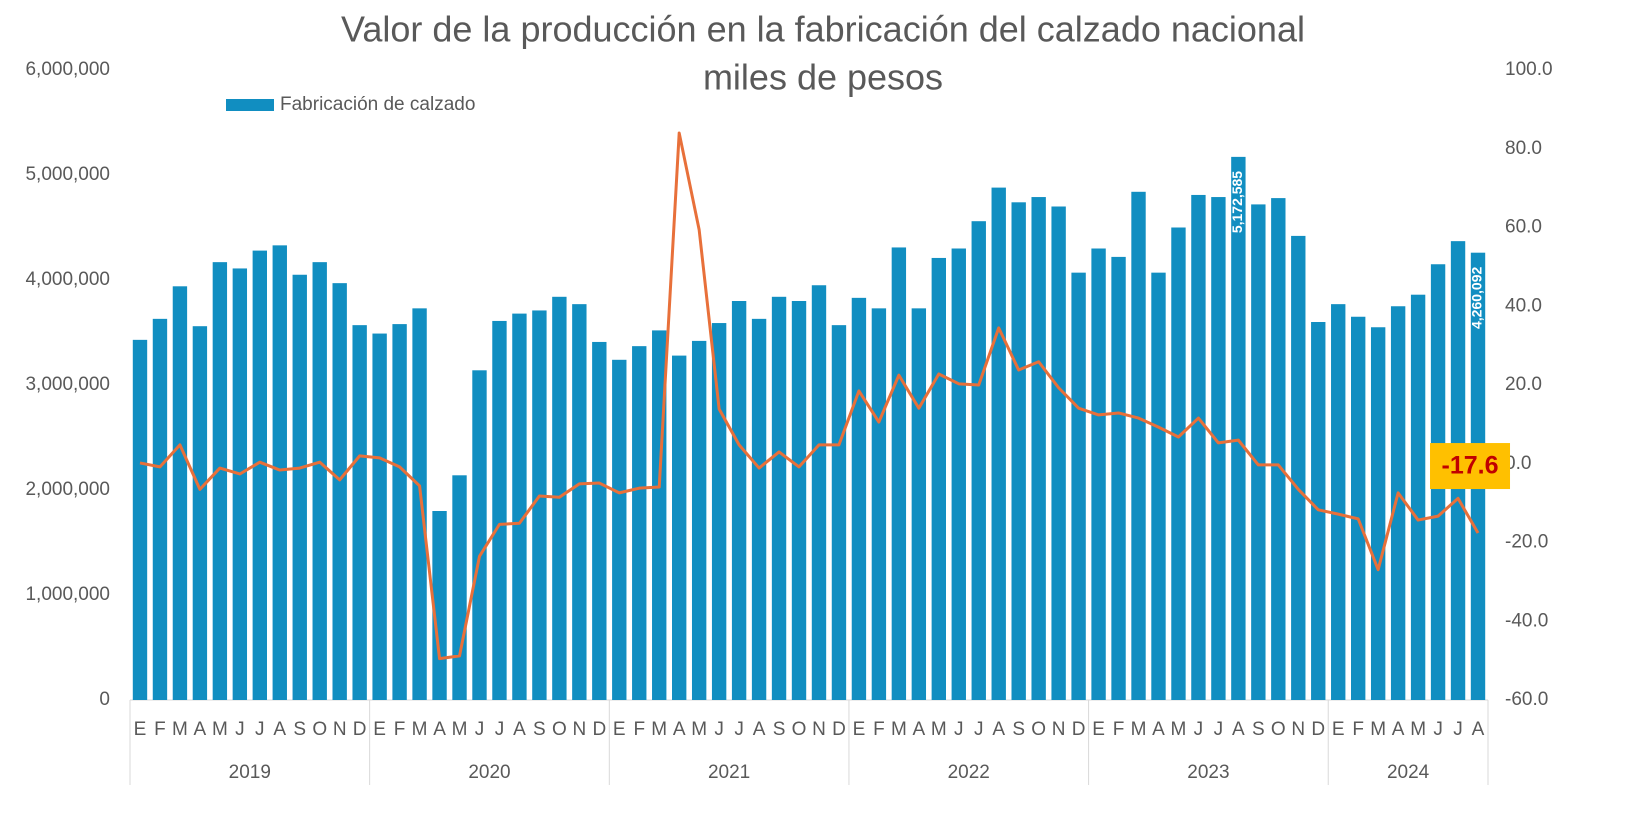  What do you see at coordinates (1526, 542) in the screenshot?
I see `y2-tick-label: -20.0` at bounding box center [1526, 542].